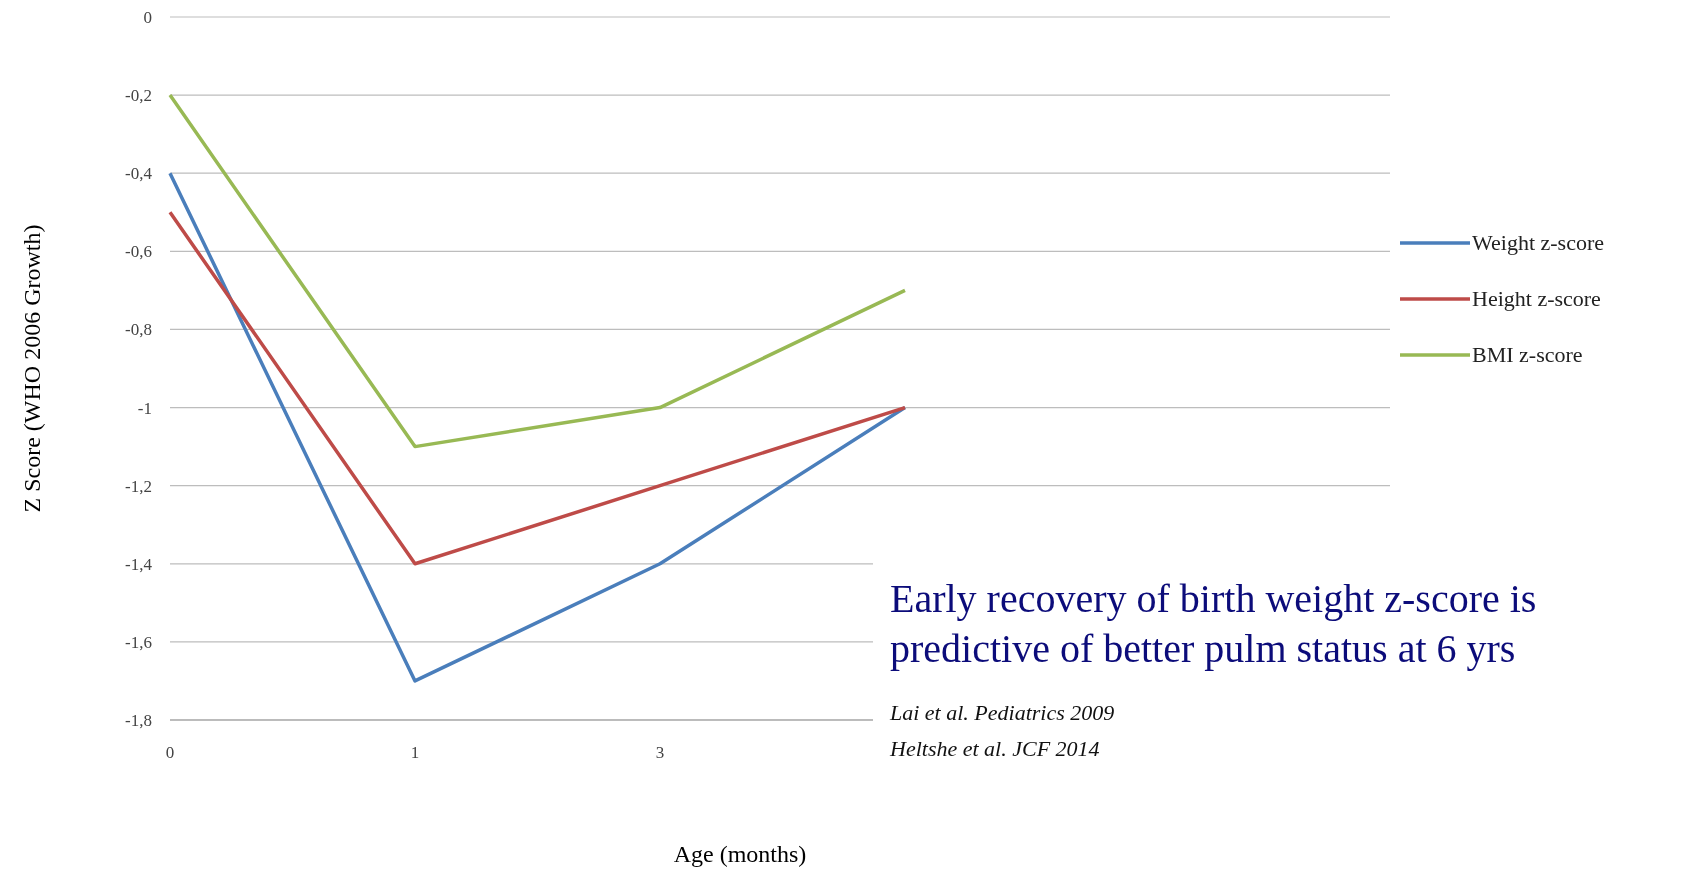 This screenshot has height=876, width=1696. I want to click on x-tick-label: 3, so click(660, 752).